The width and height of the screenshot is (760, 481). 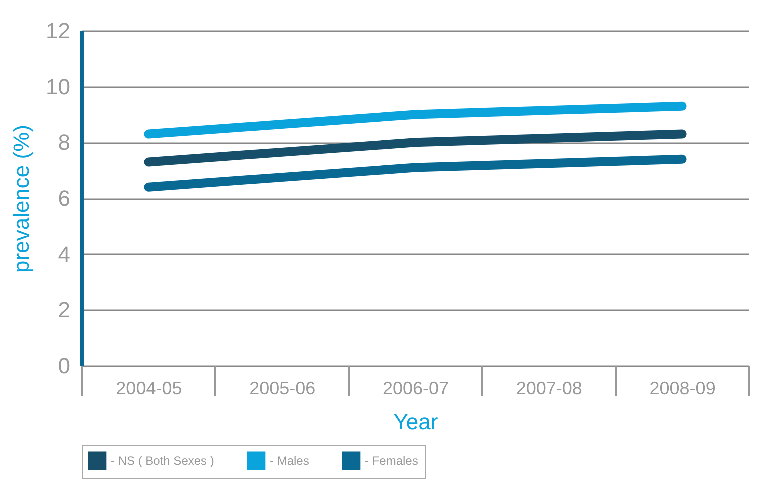 What do you see at coordinates (64, 366) in the screenshot?
I see `y-tick-label: 0` at bounding box center [64, 366].